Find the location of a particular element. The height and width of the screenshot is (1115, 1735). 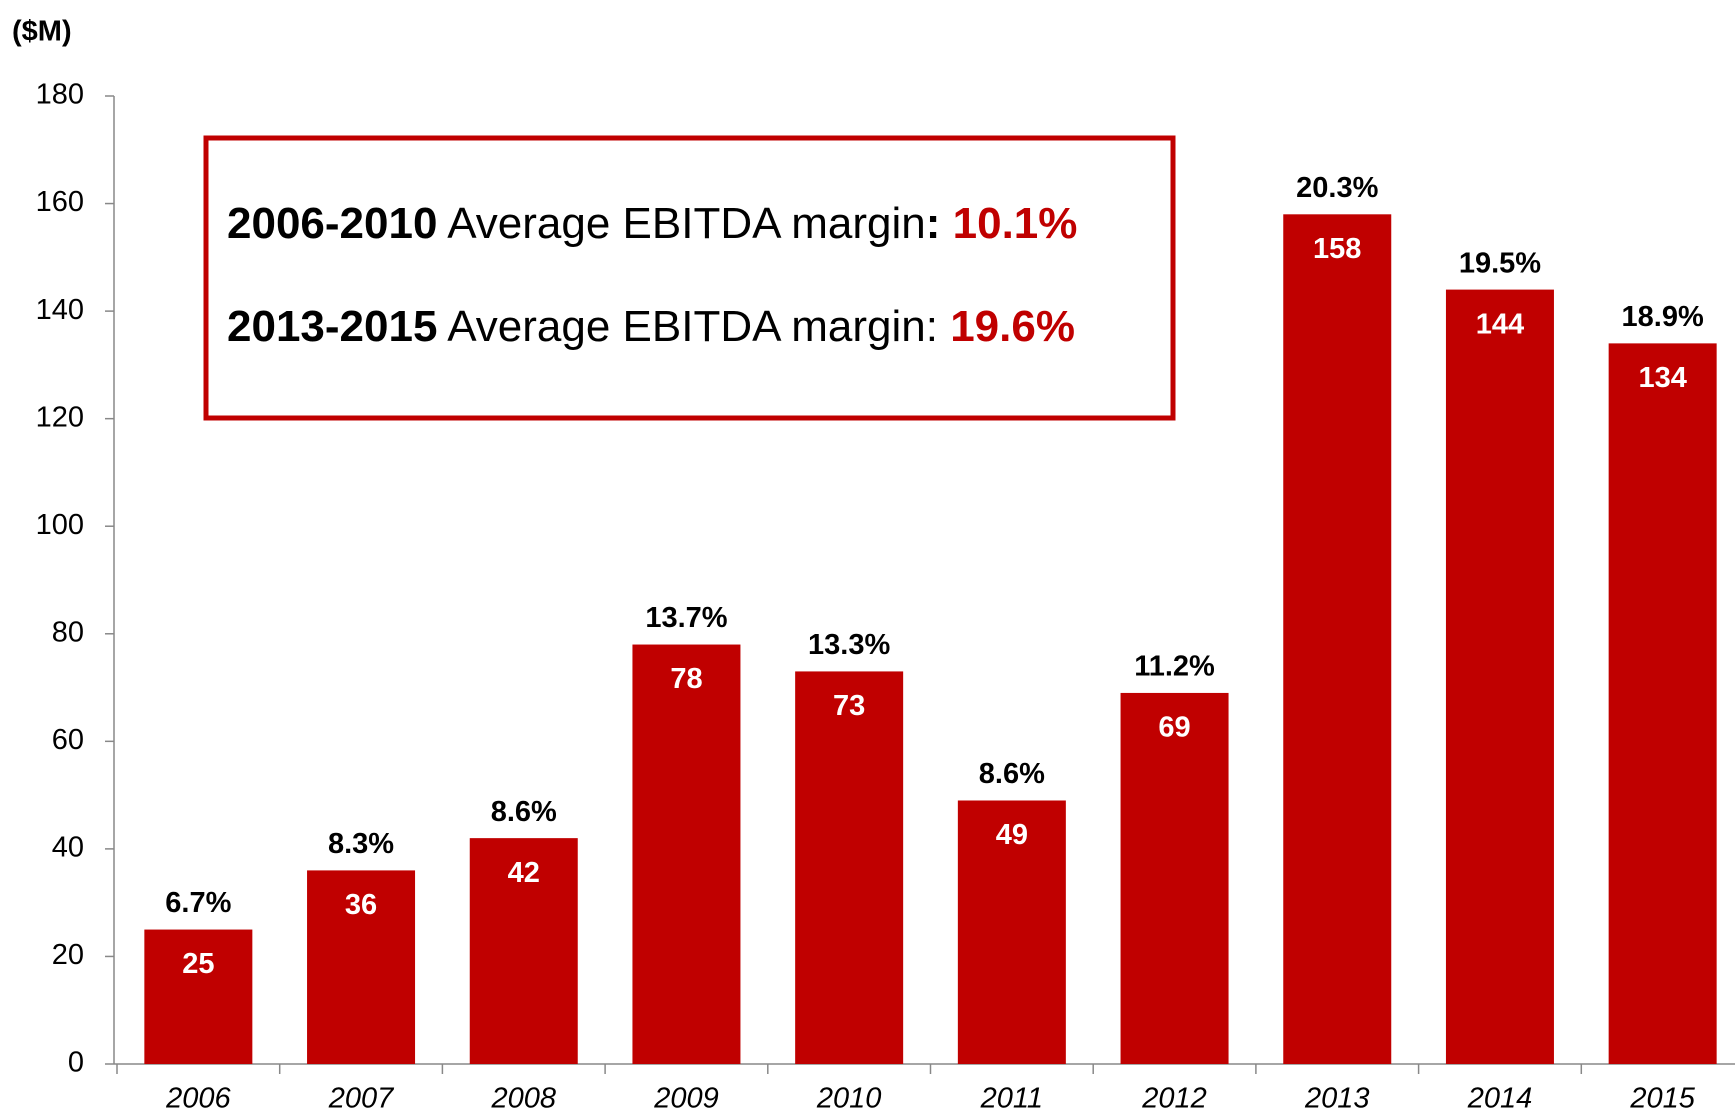

y-tick-label: 60 is located at coordinates (68, 740).